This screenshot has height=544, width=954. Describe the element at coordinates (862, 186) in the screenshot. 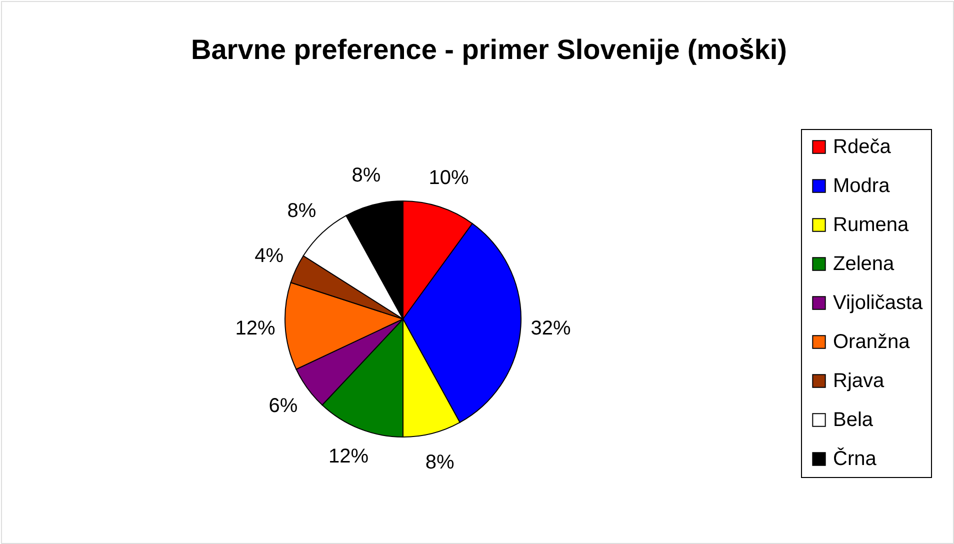

I see `legend-label: Modra` at that location.